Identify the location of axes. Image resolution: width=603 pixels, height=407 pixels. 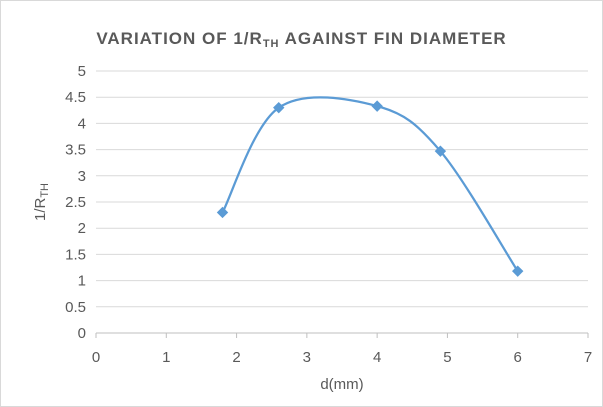
(342, 335).